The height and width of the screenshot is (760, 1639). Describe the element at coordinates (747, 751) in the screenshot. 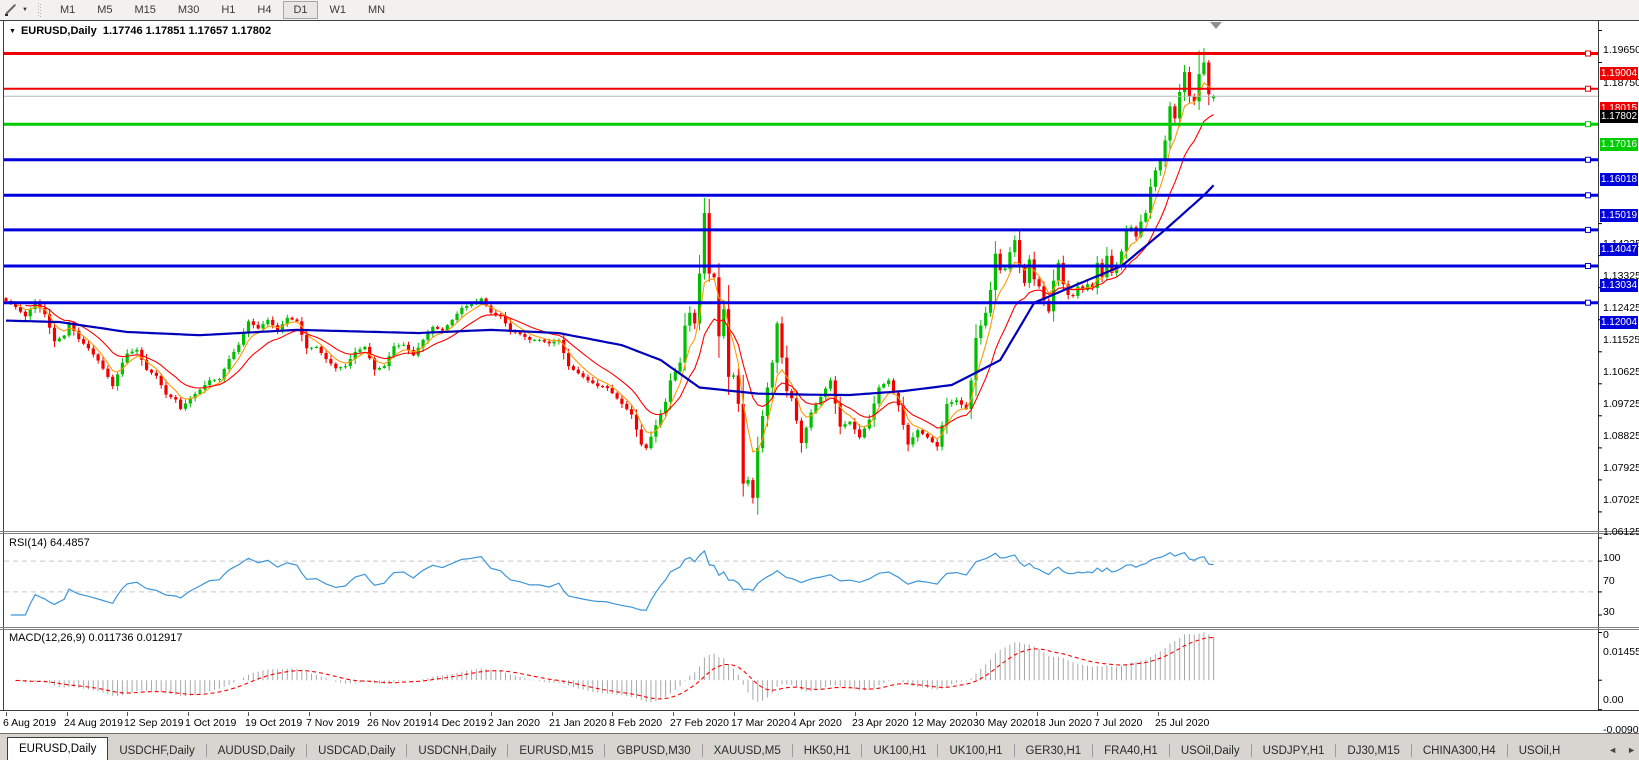

I see `chart-tab-7: XAUUSD,M5` at that location.